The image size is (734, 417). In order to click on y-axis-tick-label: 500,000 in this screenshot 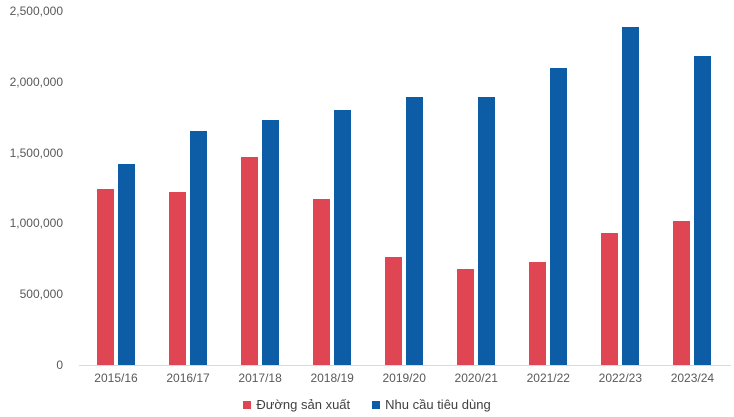, I will do `click(41, 294)`.